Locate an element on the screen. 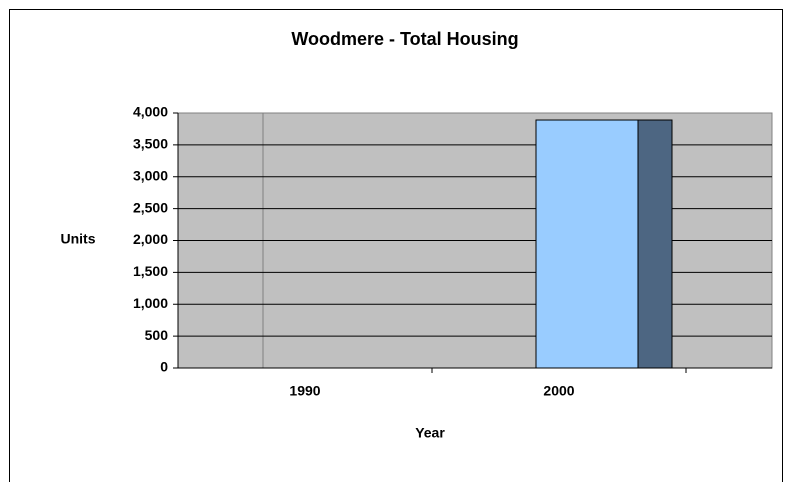 The width and height of the screenshot is (790, 482). x-tick-label: 2000 is located at coordinates (558, 391).